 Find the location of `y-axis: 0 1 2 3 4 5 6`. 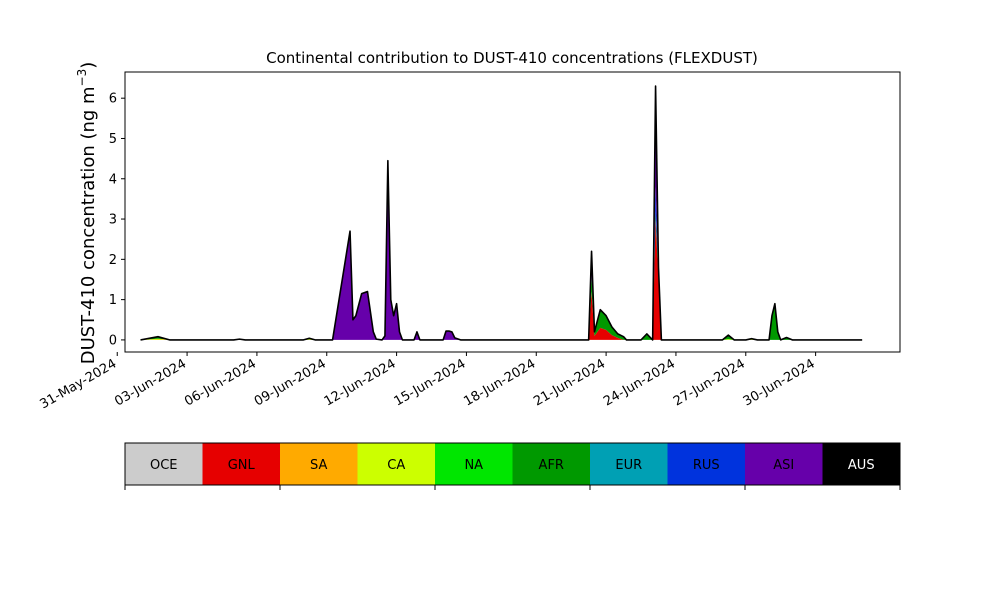

y-axis: 0 1 2 3 4 5 6 is located at coordinates (117, 220).